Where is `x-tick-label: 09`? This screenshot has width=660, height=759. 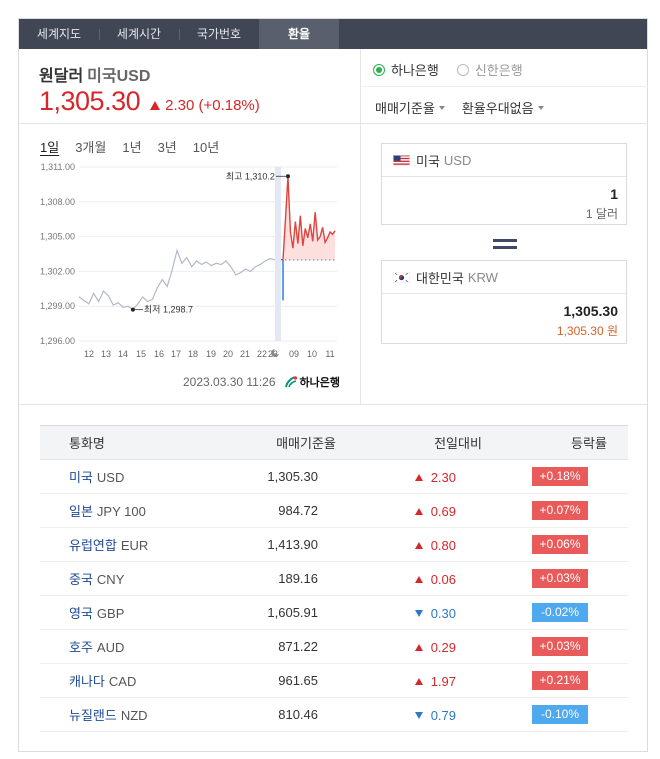 x-tick-label: 09 is located at coordinates (294, 354).